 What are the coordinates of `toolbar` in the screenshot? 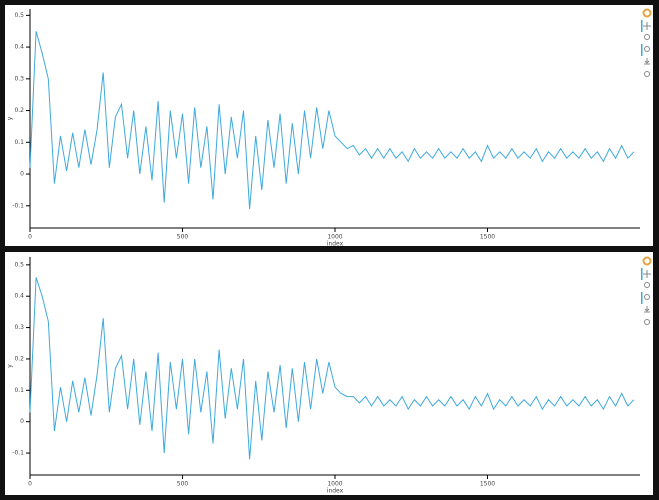 It's located at (646, 166).